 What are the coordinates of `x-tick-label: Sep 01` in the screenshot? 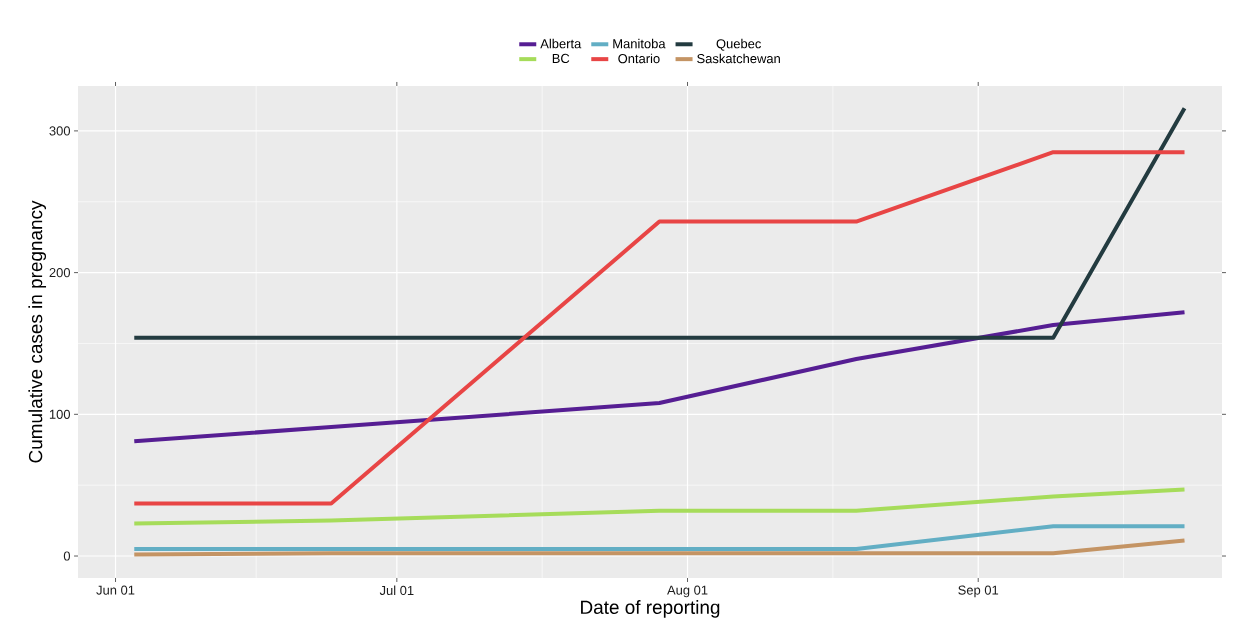 It's located at (978, 591).